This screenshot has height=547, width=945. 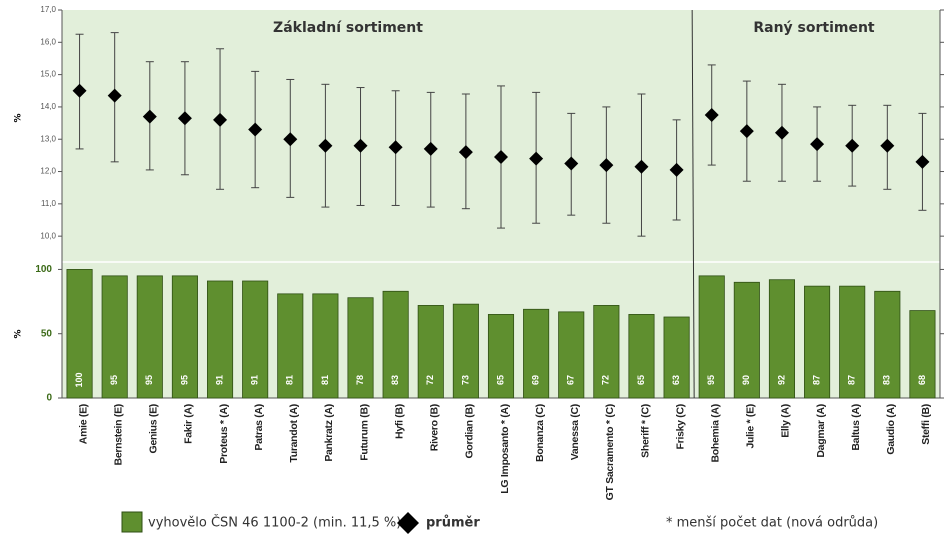 What do you see at coordinates (189, 424) in the screenshot?
I see `x-tick-label: Fakir (A)` at bounding box center [189, 424].